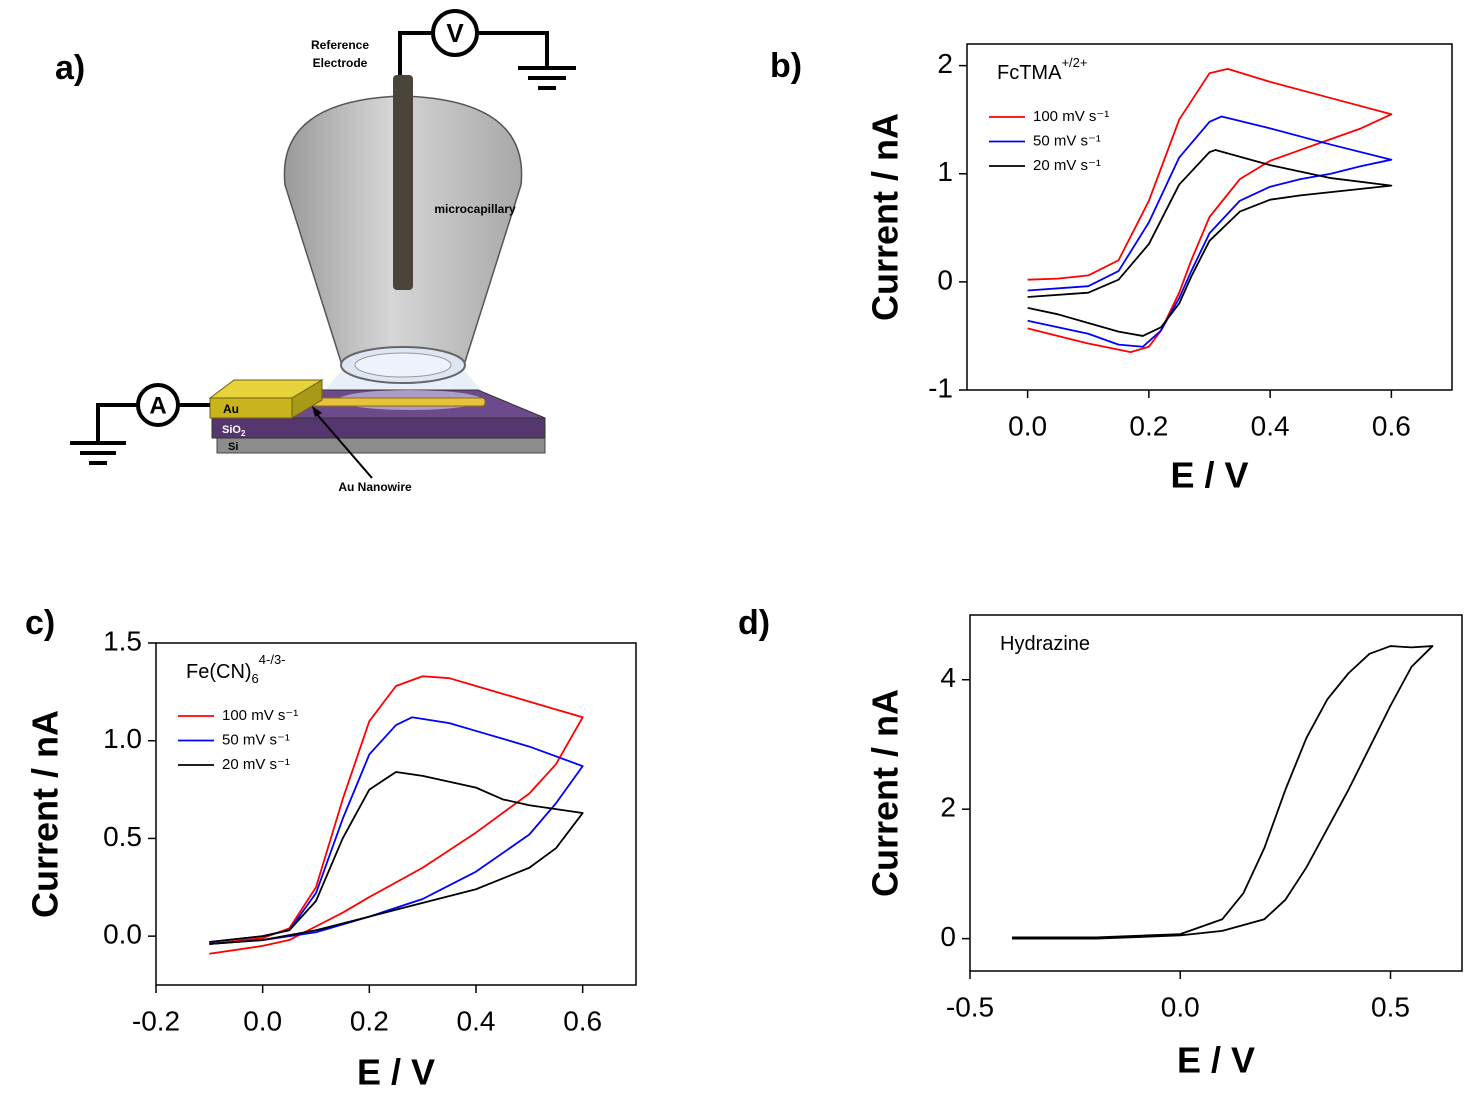  What do you see at coordinates (475, 209) in the screenshot?
I see `diagram-label: microcapillary` at bounding box center [475, 209].